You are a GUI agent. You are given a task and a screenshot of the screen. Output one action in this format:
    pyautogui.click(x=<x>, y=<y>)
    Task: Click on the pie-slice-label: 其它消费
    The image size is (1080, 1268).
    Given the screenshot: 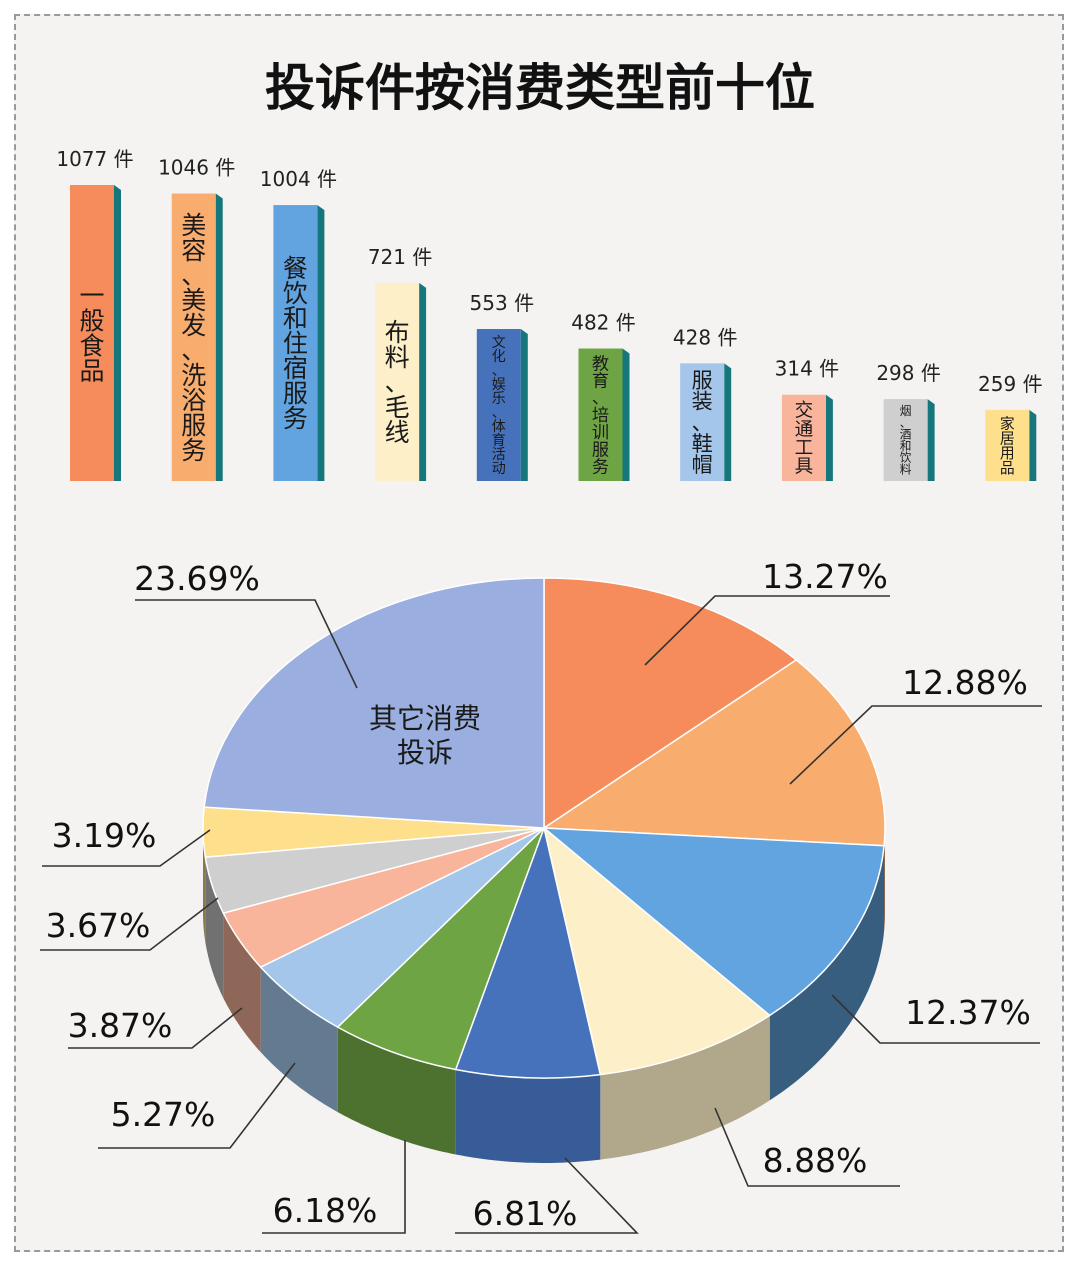 What is the action you would take?
    pyautogui.click(x=425, y=718)
    